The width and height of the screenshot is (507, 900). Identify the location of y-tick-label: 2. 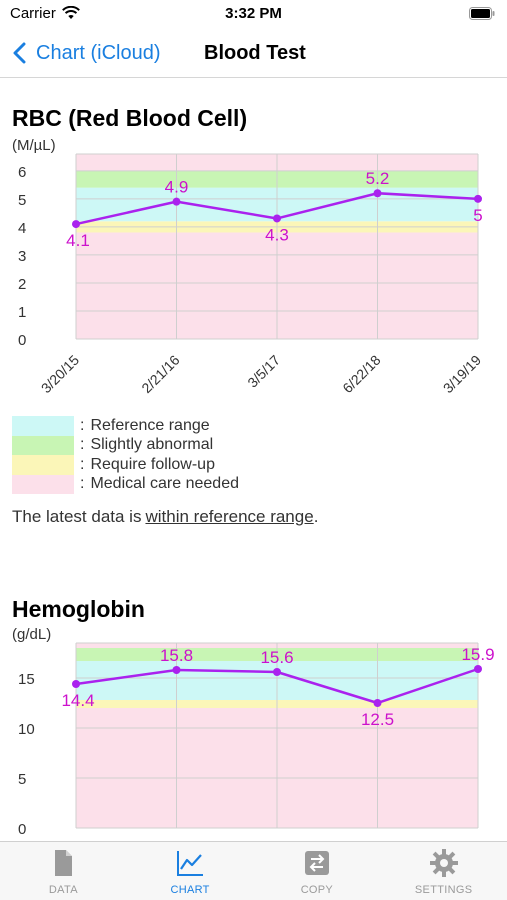
(22, 284).